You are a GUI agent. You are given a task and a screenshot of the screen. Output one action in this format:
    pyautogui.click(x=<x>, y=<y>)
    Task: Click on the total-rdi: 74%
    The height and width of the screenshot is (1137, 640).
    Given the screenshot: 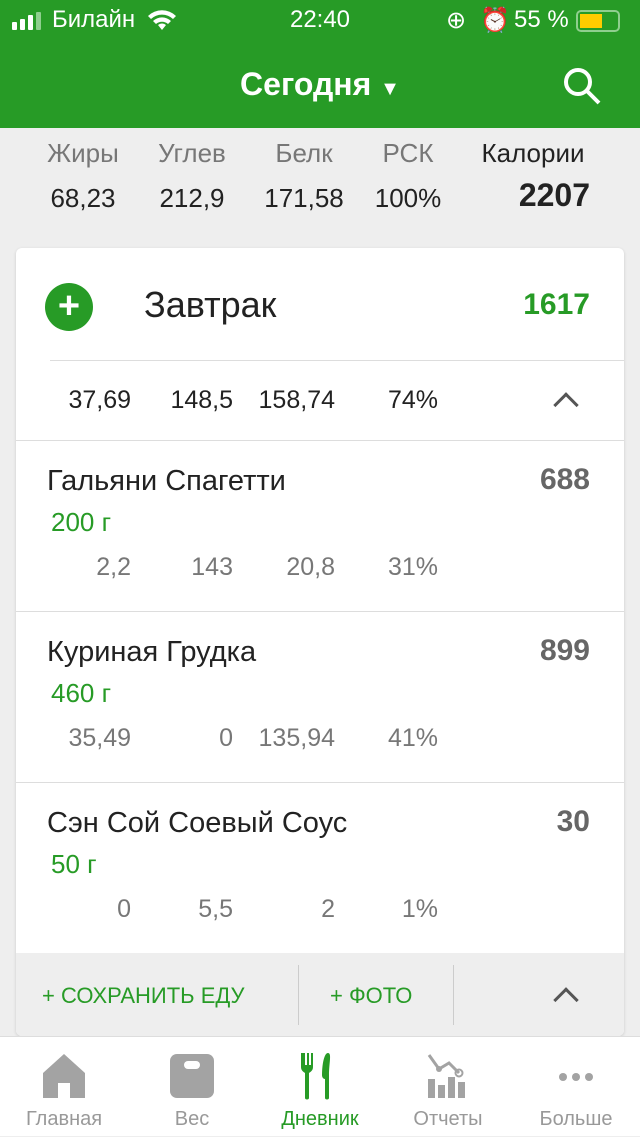 What is the action you would take?
    pyautogui.click(x=412, y=400)
    